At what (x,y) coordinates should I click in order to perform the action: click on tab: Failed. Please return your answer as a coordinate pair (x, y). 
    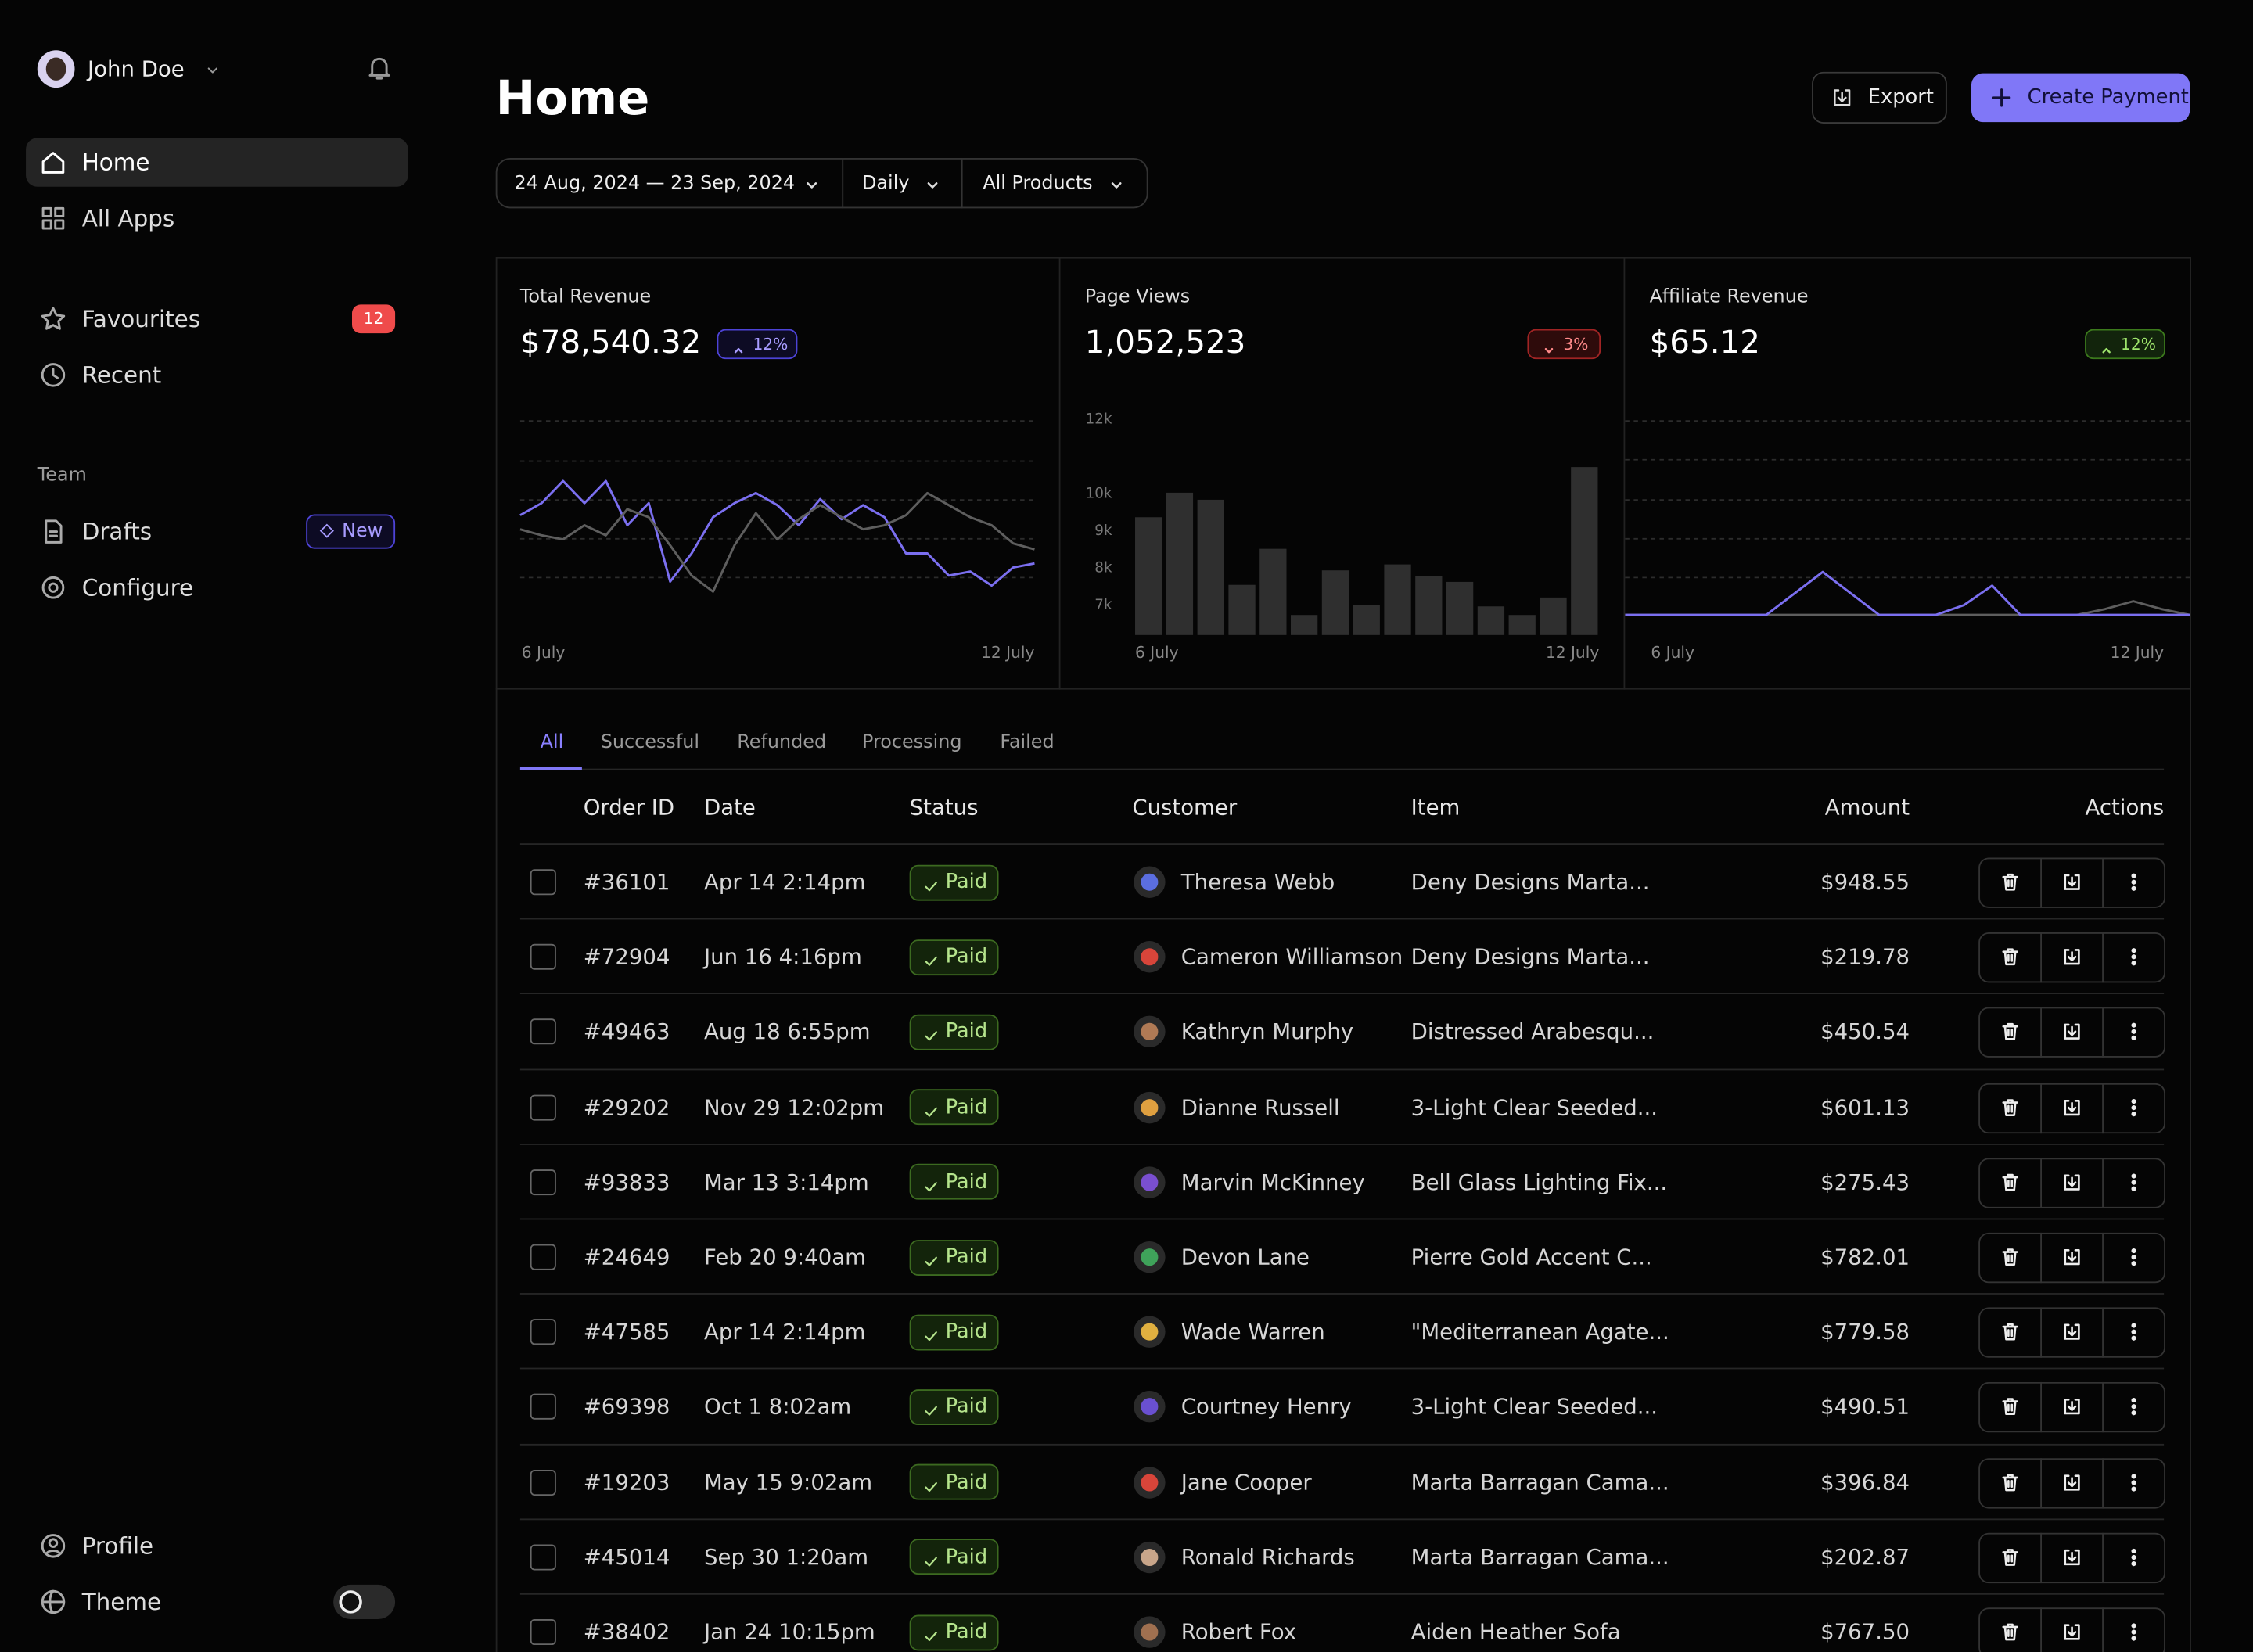
    Looking at the image, I should click on (1027, 742).